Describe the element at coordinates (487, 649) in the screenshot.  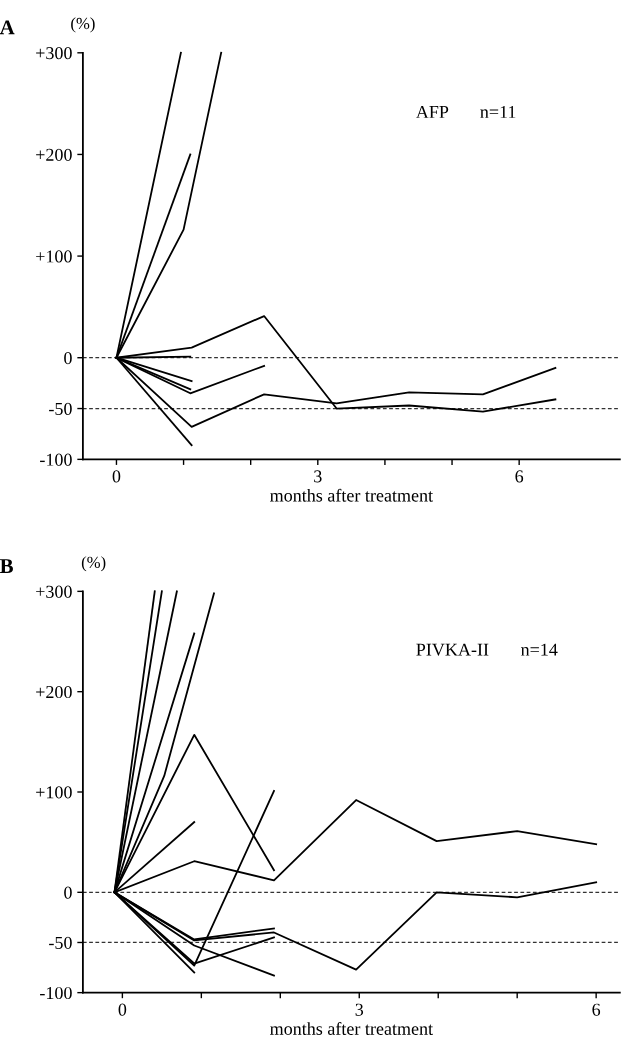
I see `annotation: PIVKA-II n=14` at that location.